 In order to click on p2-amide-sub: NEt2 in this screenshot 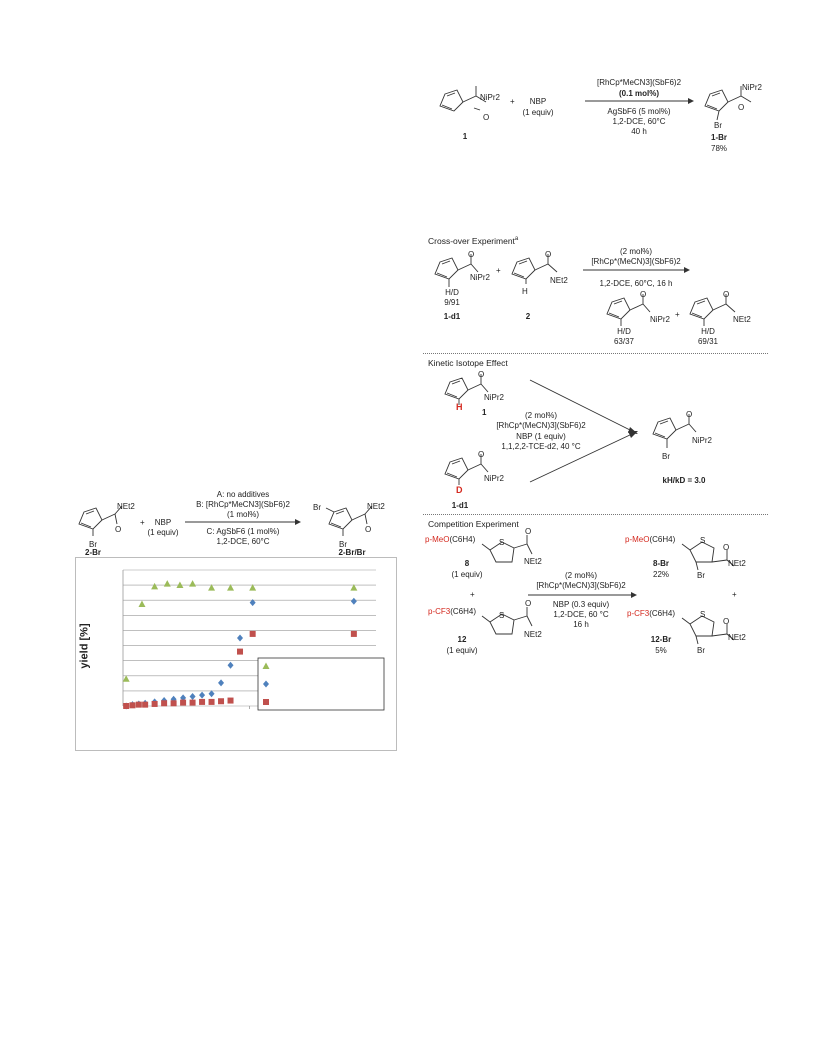, I will do `click(742, 319)`.